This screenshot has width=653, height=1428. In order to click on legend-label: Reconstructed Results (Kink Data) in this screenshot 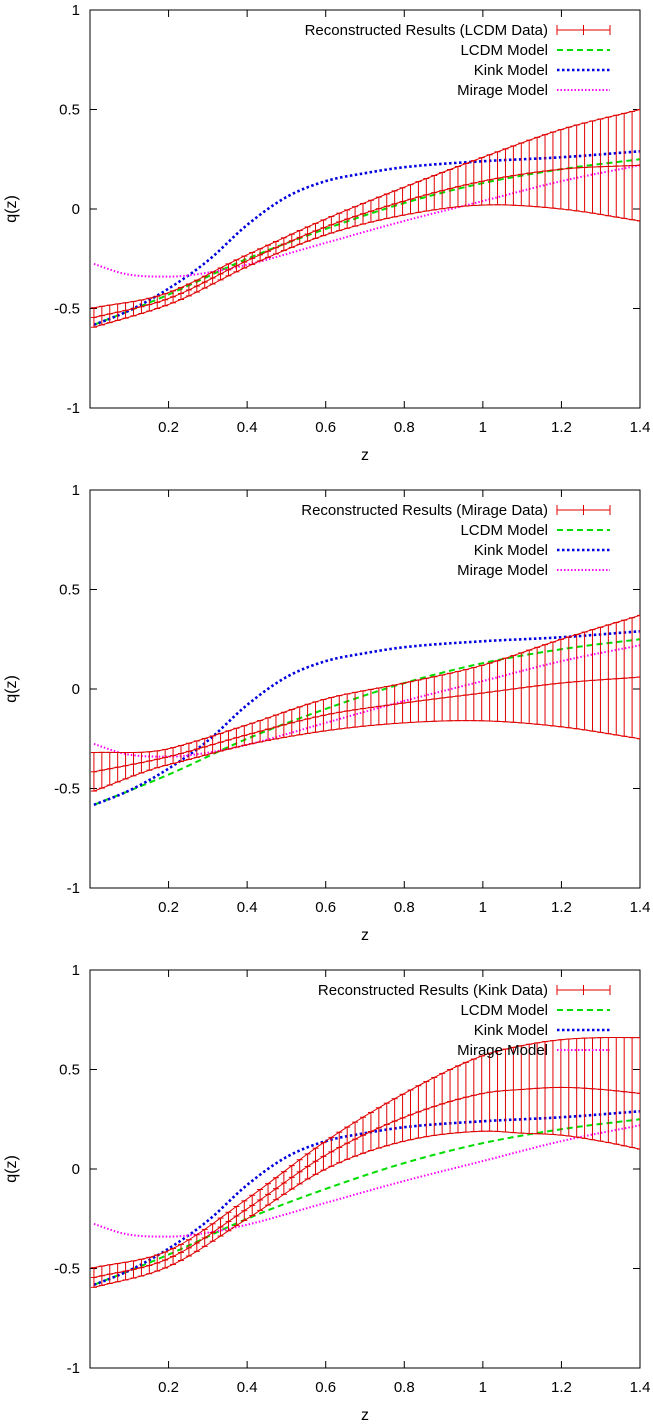, I will do `click(433, 990)`.